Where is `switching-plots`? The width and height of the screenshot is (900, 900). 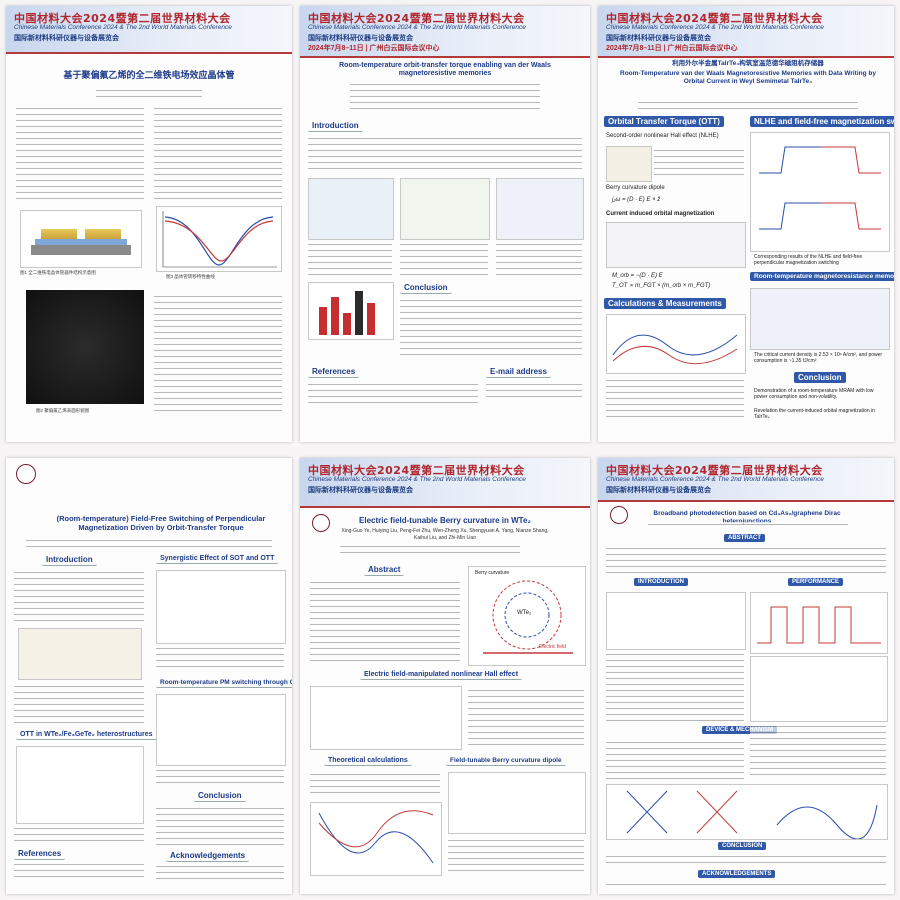 switching-plots is located at coordinates (820, 192).